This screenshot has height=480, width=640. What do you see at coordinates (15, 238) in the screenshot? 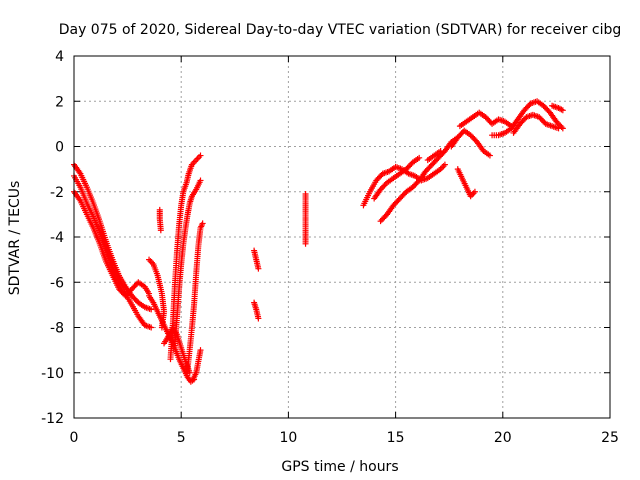
I see `y-axis-title: SDTVAR / TECUs` at bounding box center [15, 238].